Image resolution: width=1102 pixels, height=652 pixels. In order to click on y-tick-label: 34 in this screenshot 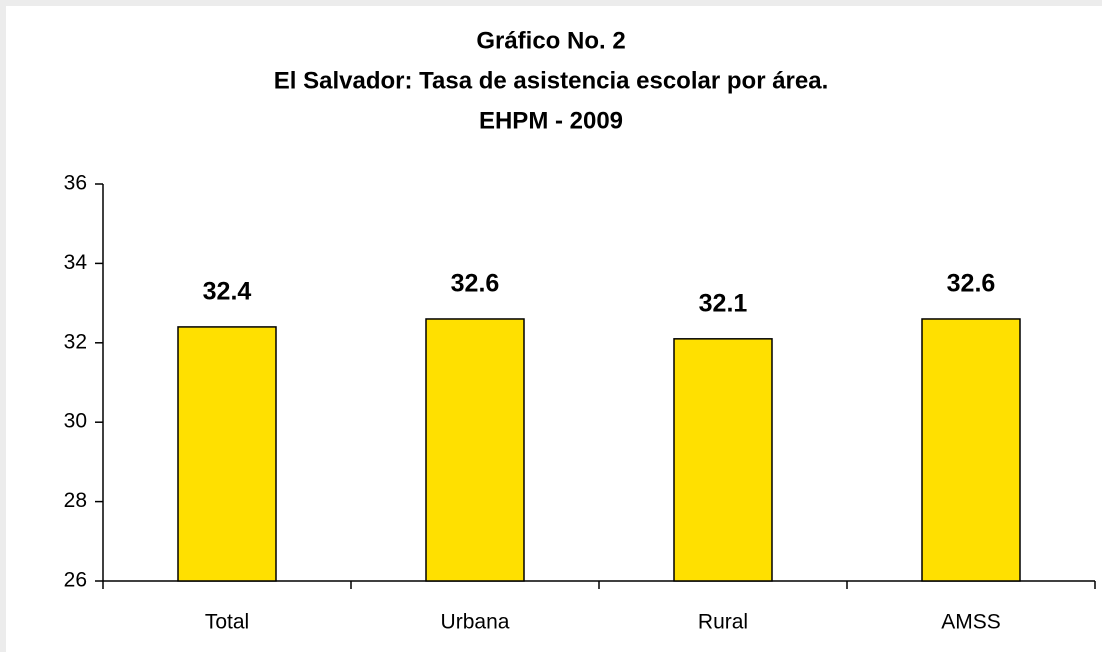, I will do `click(76, 262)`.